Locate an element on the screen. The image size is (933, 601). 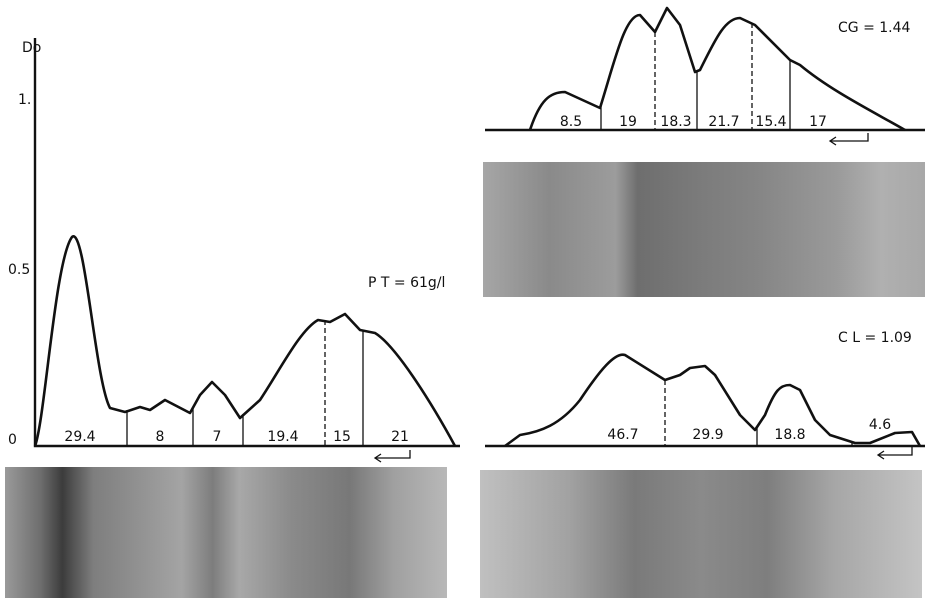
segment-value: 17 is located at coordinates (818, 122).